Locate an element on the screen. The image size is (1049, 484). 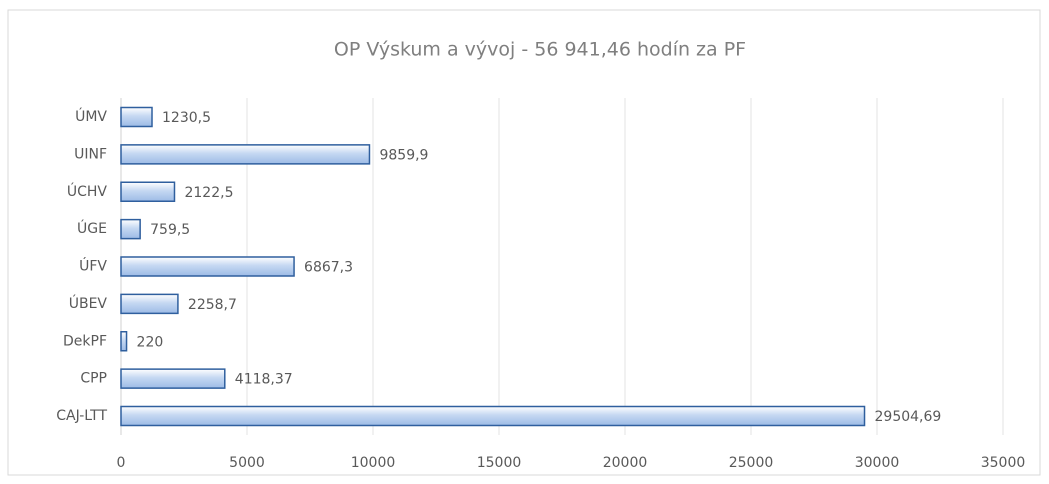
value-label: 1230,5 is located at coordinates (186, 118).